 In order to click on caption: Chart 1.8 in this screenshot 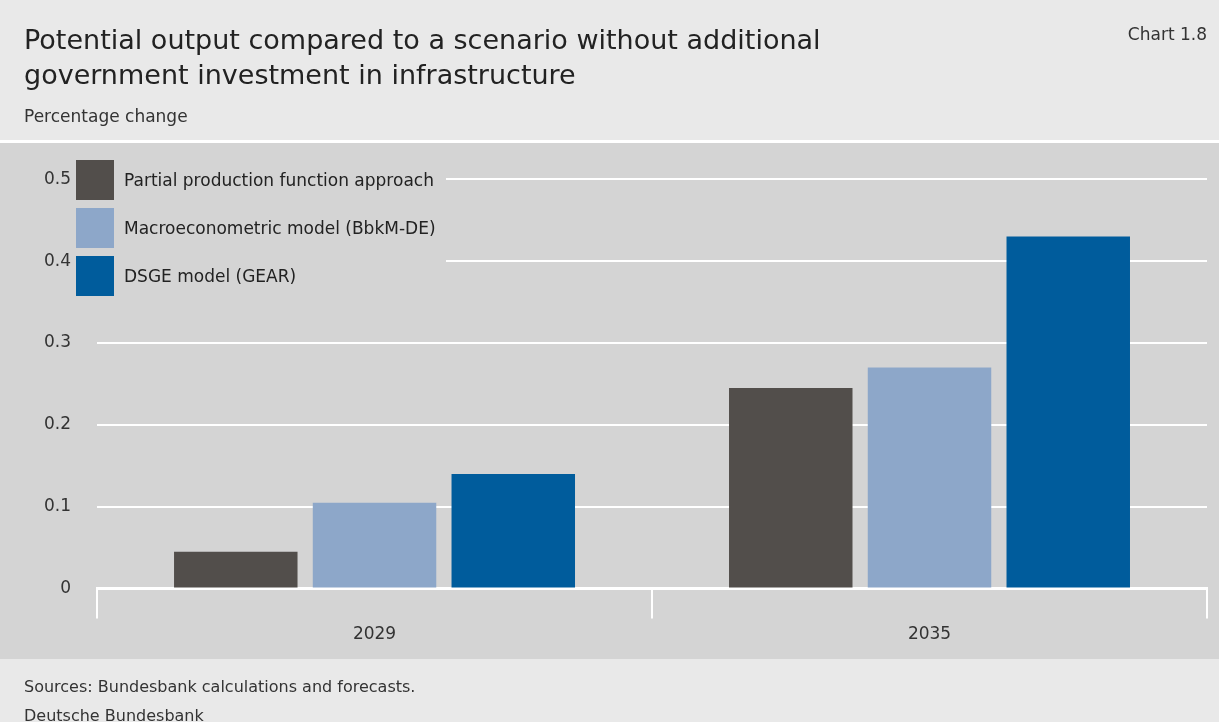, I will do `click(1167, 34)`.